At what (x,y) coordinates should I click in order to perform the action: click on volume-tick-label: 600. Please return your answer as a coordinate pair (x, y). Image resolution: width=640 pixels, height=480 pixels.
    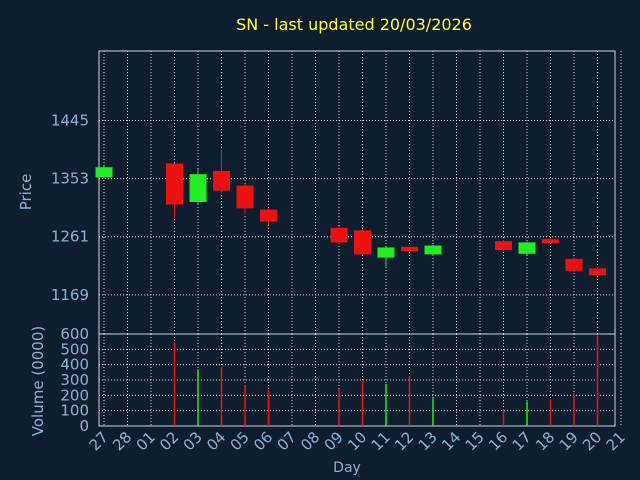
    Looking at the image, I should click on (74, 334).